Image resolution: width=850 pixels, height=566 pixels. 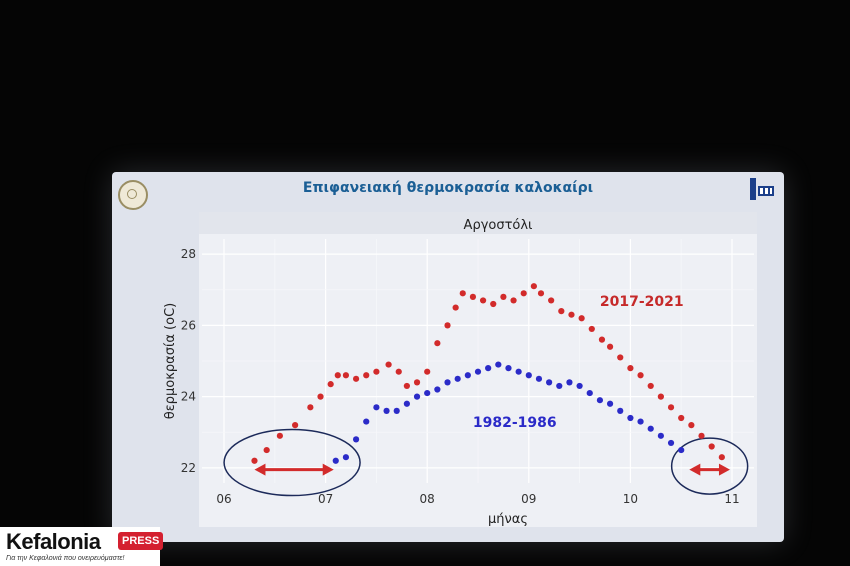 I want to click on series-label-2017-2021: 2017-2021, so click(x=642, y=302).